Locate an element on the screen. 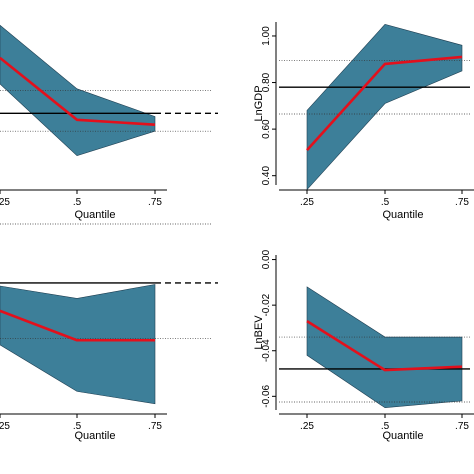 This screenshot has height=474, width=474. y-tick-label-3: -0.04 is located at coordinates (266, 350).